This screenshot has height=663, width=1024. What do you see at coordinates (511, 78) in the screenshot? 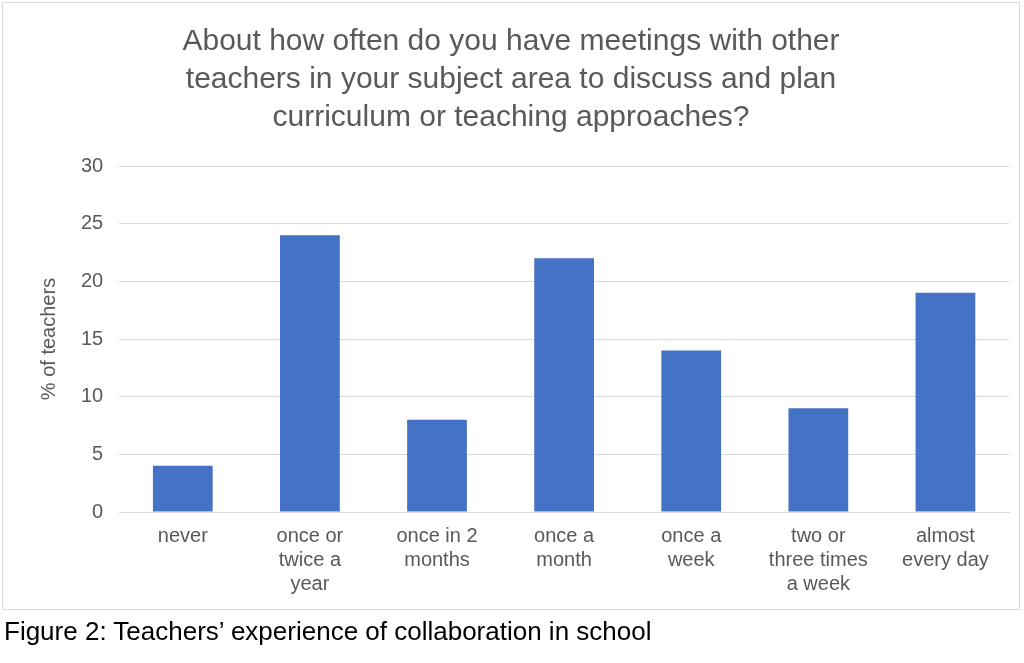
I see `chart-title: About how often do you have meetings with other teachers in your subject area to discuss and plan curriculum or teaching approaches?` at bounding box center [511, 78].